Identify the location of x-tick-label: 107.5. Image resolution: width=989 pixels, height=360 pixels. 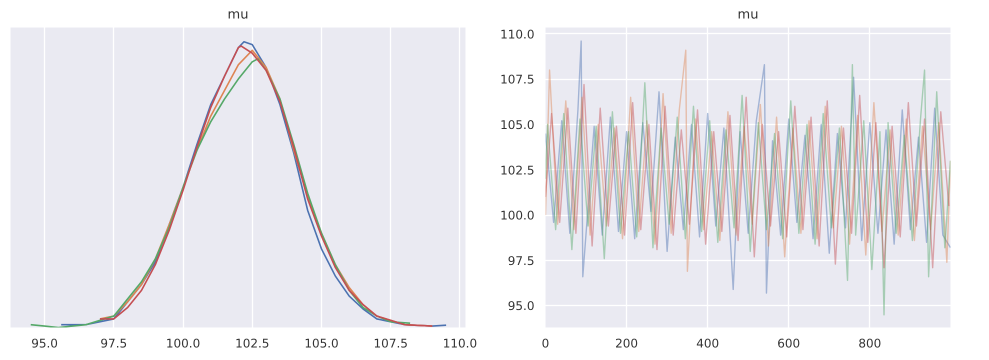
(391, 343).